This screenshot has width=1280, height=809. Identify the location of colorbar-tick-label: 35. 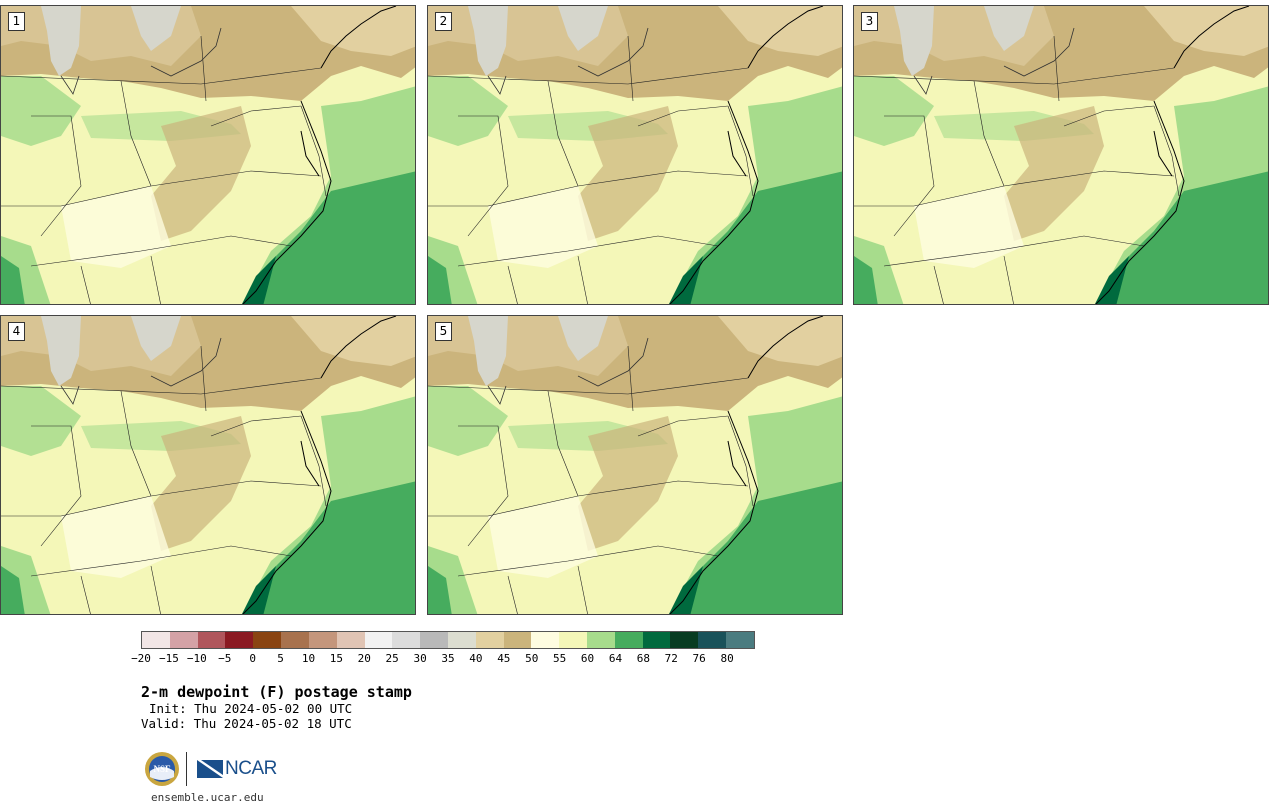
(448, 658).